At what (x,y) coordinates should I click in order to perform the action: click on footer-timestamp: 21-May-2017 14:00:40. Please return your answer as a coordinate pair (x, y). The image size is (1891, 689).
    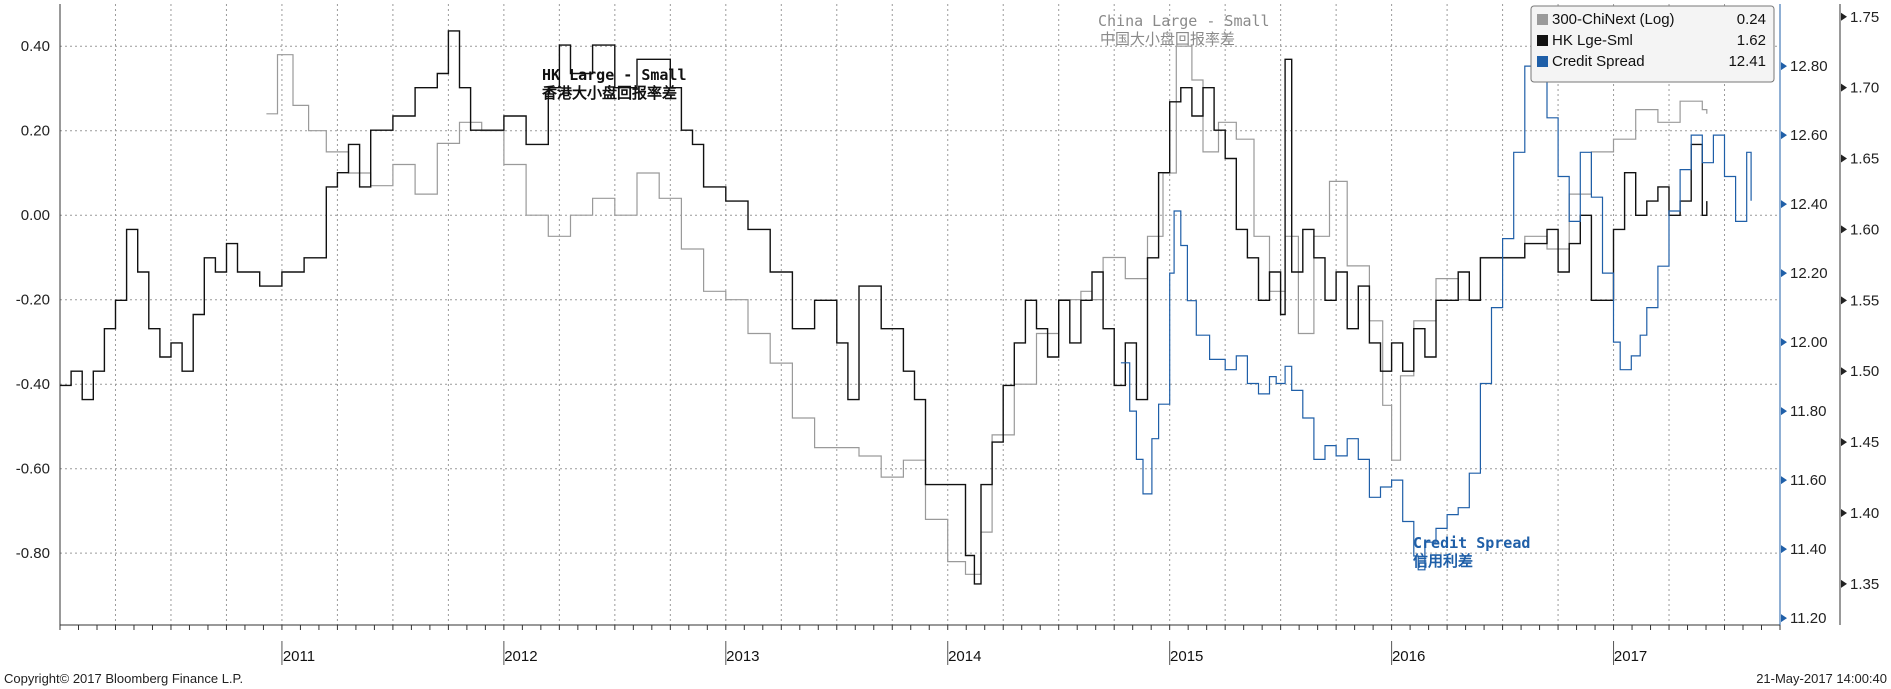
    Looking at the image, I should click on (1821, 678).